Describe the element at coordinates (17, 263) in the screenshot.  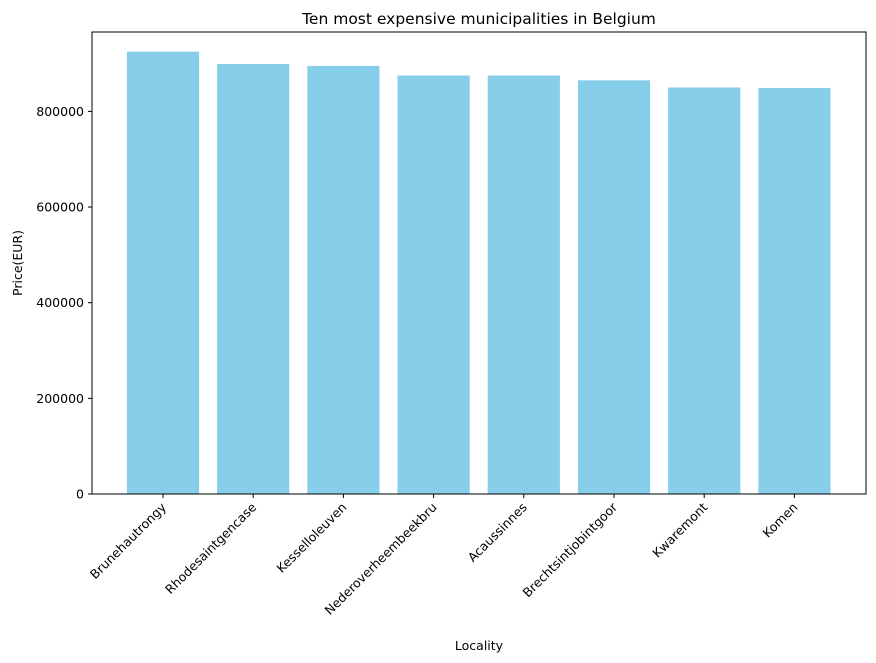
I see `y-axis-label: Price(EUR)` at that location.